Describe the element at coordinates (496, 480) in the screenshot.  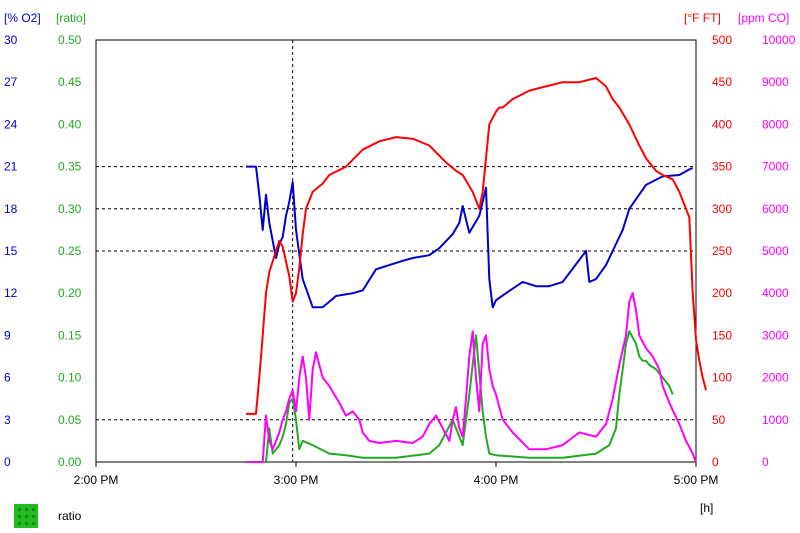
I see `x-tick-2: 4:00 PM` at that location.